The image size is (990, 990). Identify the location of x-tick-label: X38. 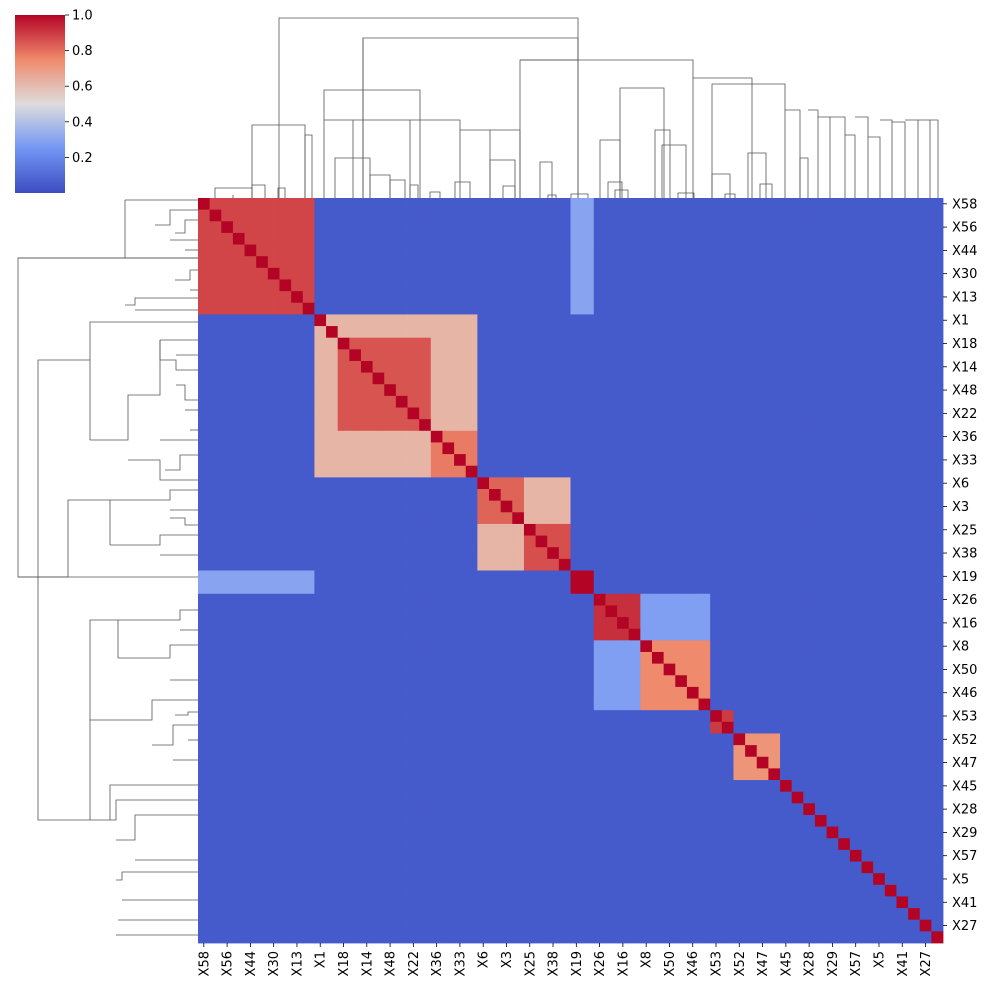
(554, 963).